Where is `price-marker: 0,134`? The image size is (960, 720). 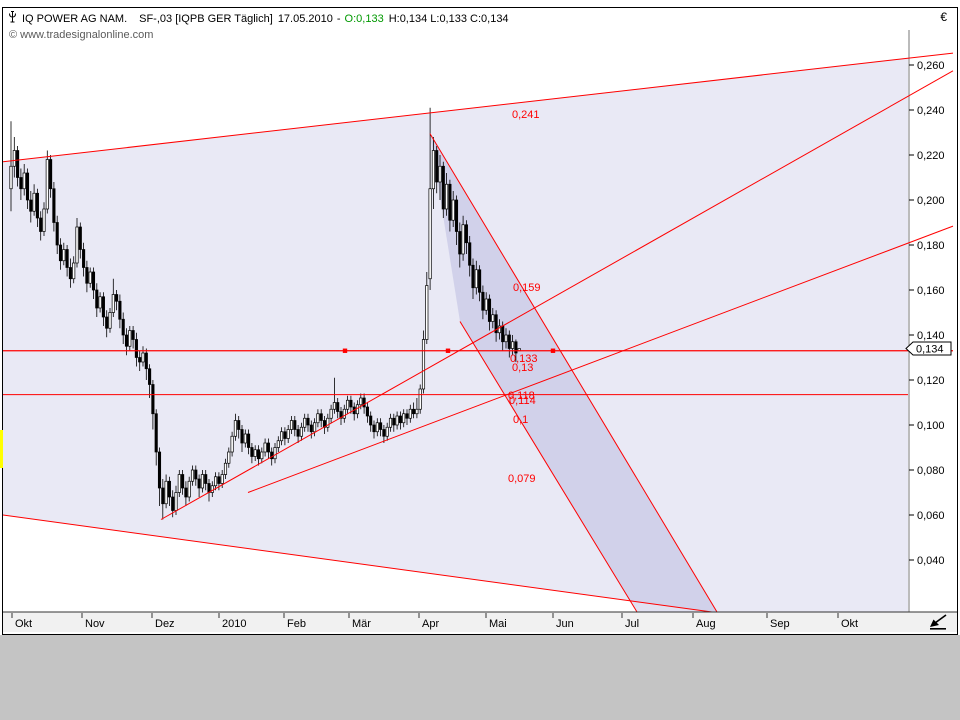
price-marker: 0,134 is located at coordinates (928, 348).